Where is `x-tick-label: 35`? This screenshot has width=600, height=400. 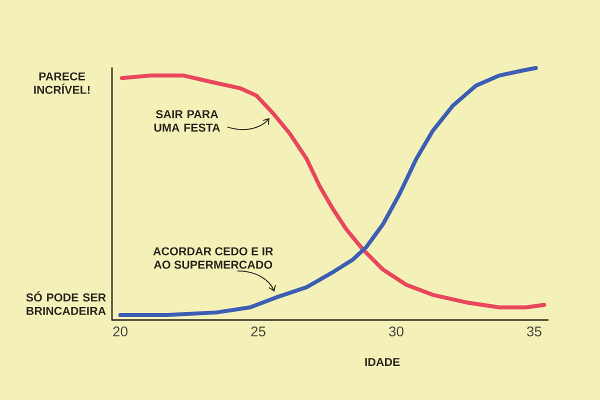 x-tick-label: 35 is located at coordinates (534, 331).